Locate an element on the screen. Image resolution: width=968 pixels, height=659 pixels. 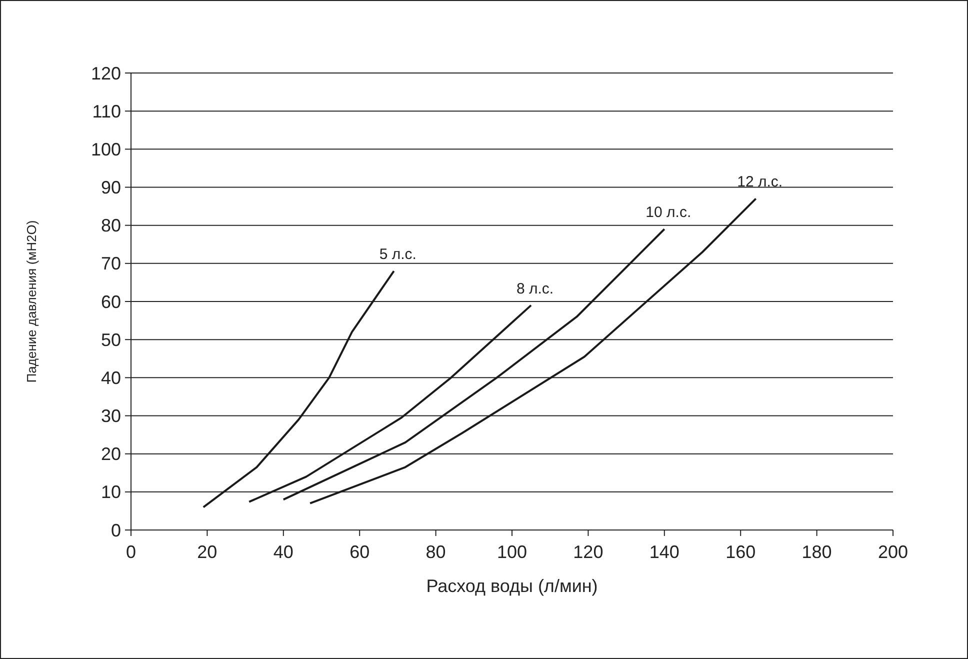
y-tick-label: 20 is located at coordinates (110, 454).